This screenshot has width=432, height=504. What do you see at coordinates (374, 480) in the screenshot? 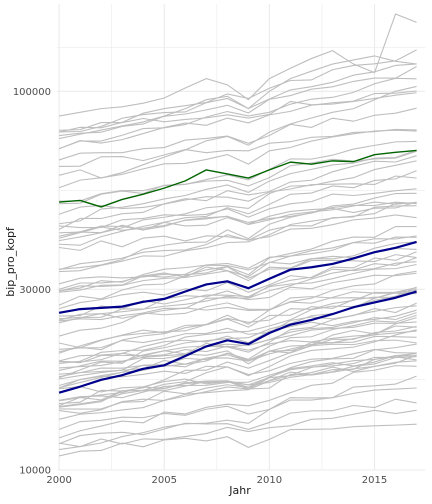
I see `x-tick-label: 2015` at bounding box center [374, 480].